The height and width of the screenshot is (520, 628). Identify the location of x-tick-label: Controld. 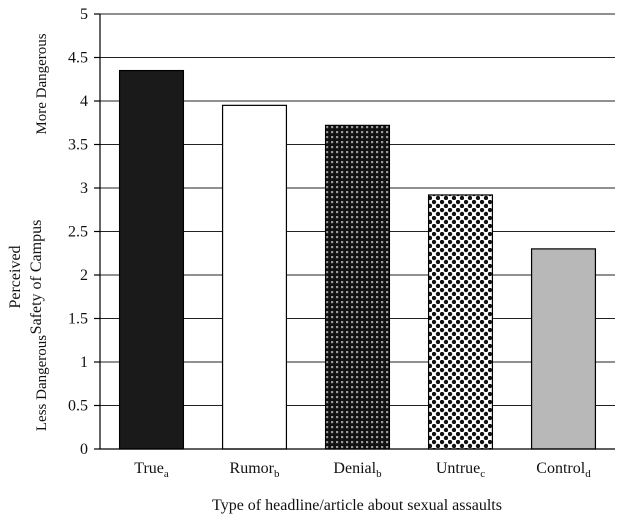
(563, 470).